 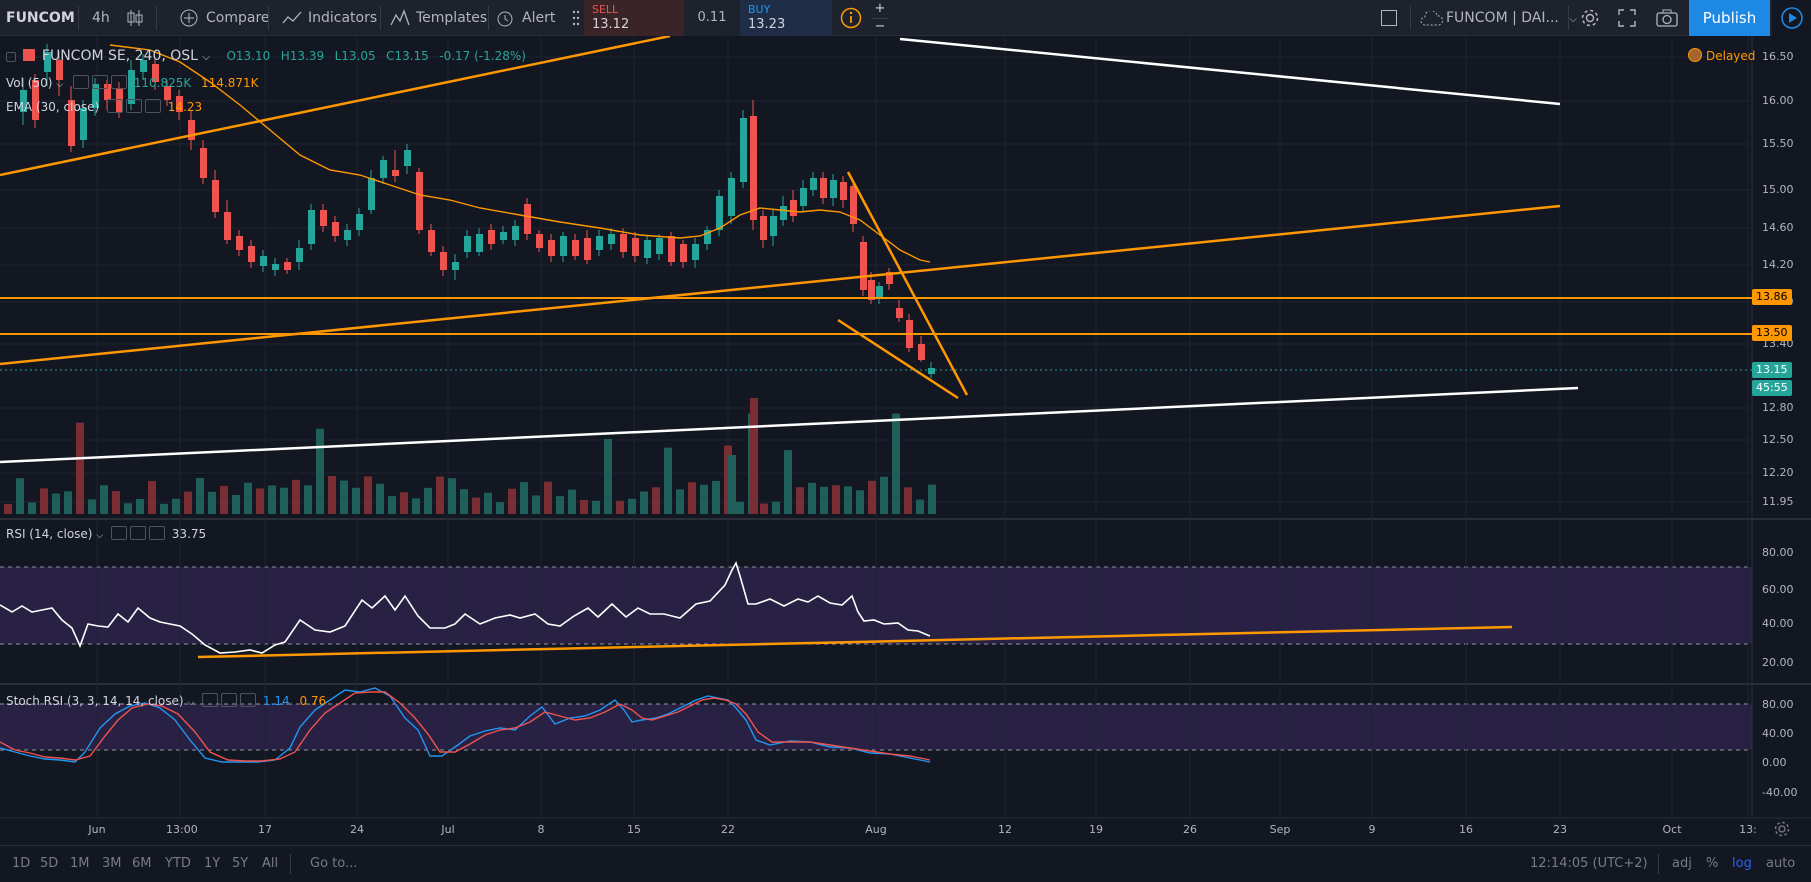 What do you see at coordinates (634, 18) in the screenshot?
I see `sell-button: SELL 13.12` at bounding box center [634, 18].